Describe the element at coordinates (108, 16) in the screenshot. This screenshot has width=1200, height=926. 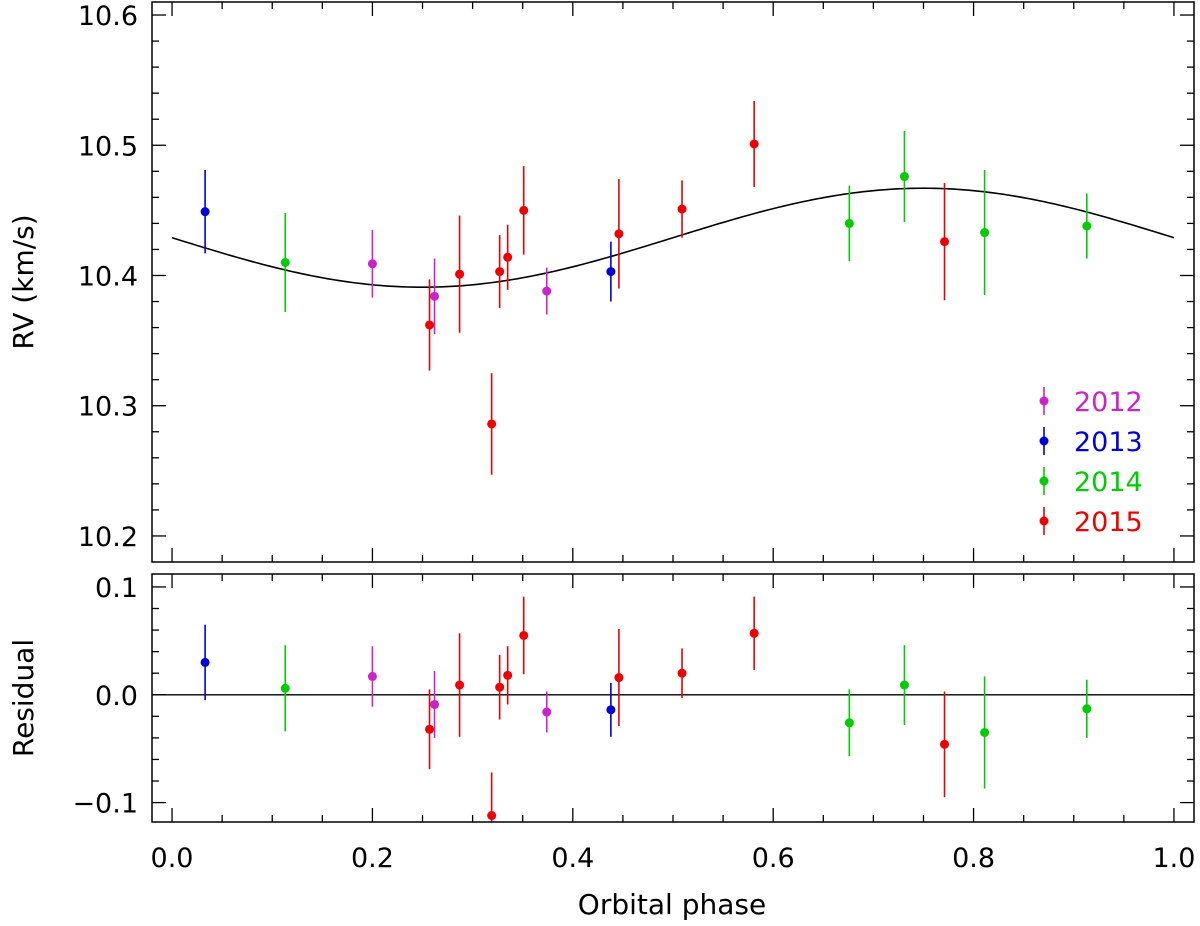
I see `rv-y-tick-label: 10.6` at that location.